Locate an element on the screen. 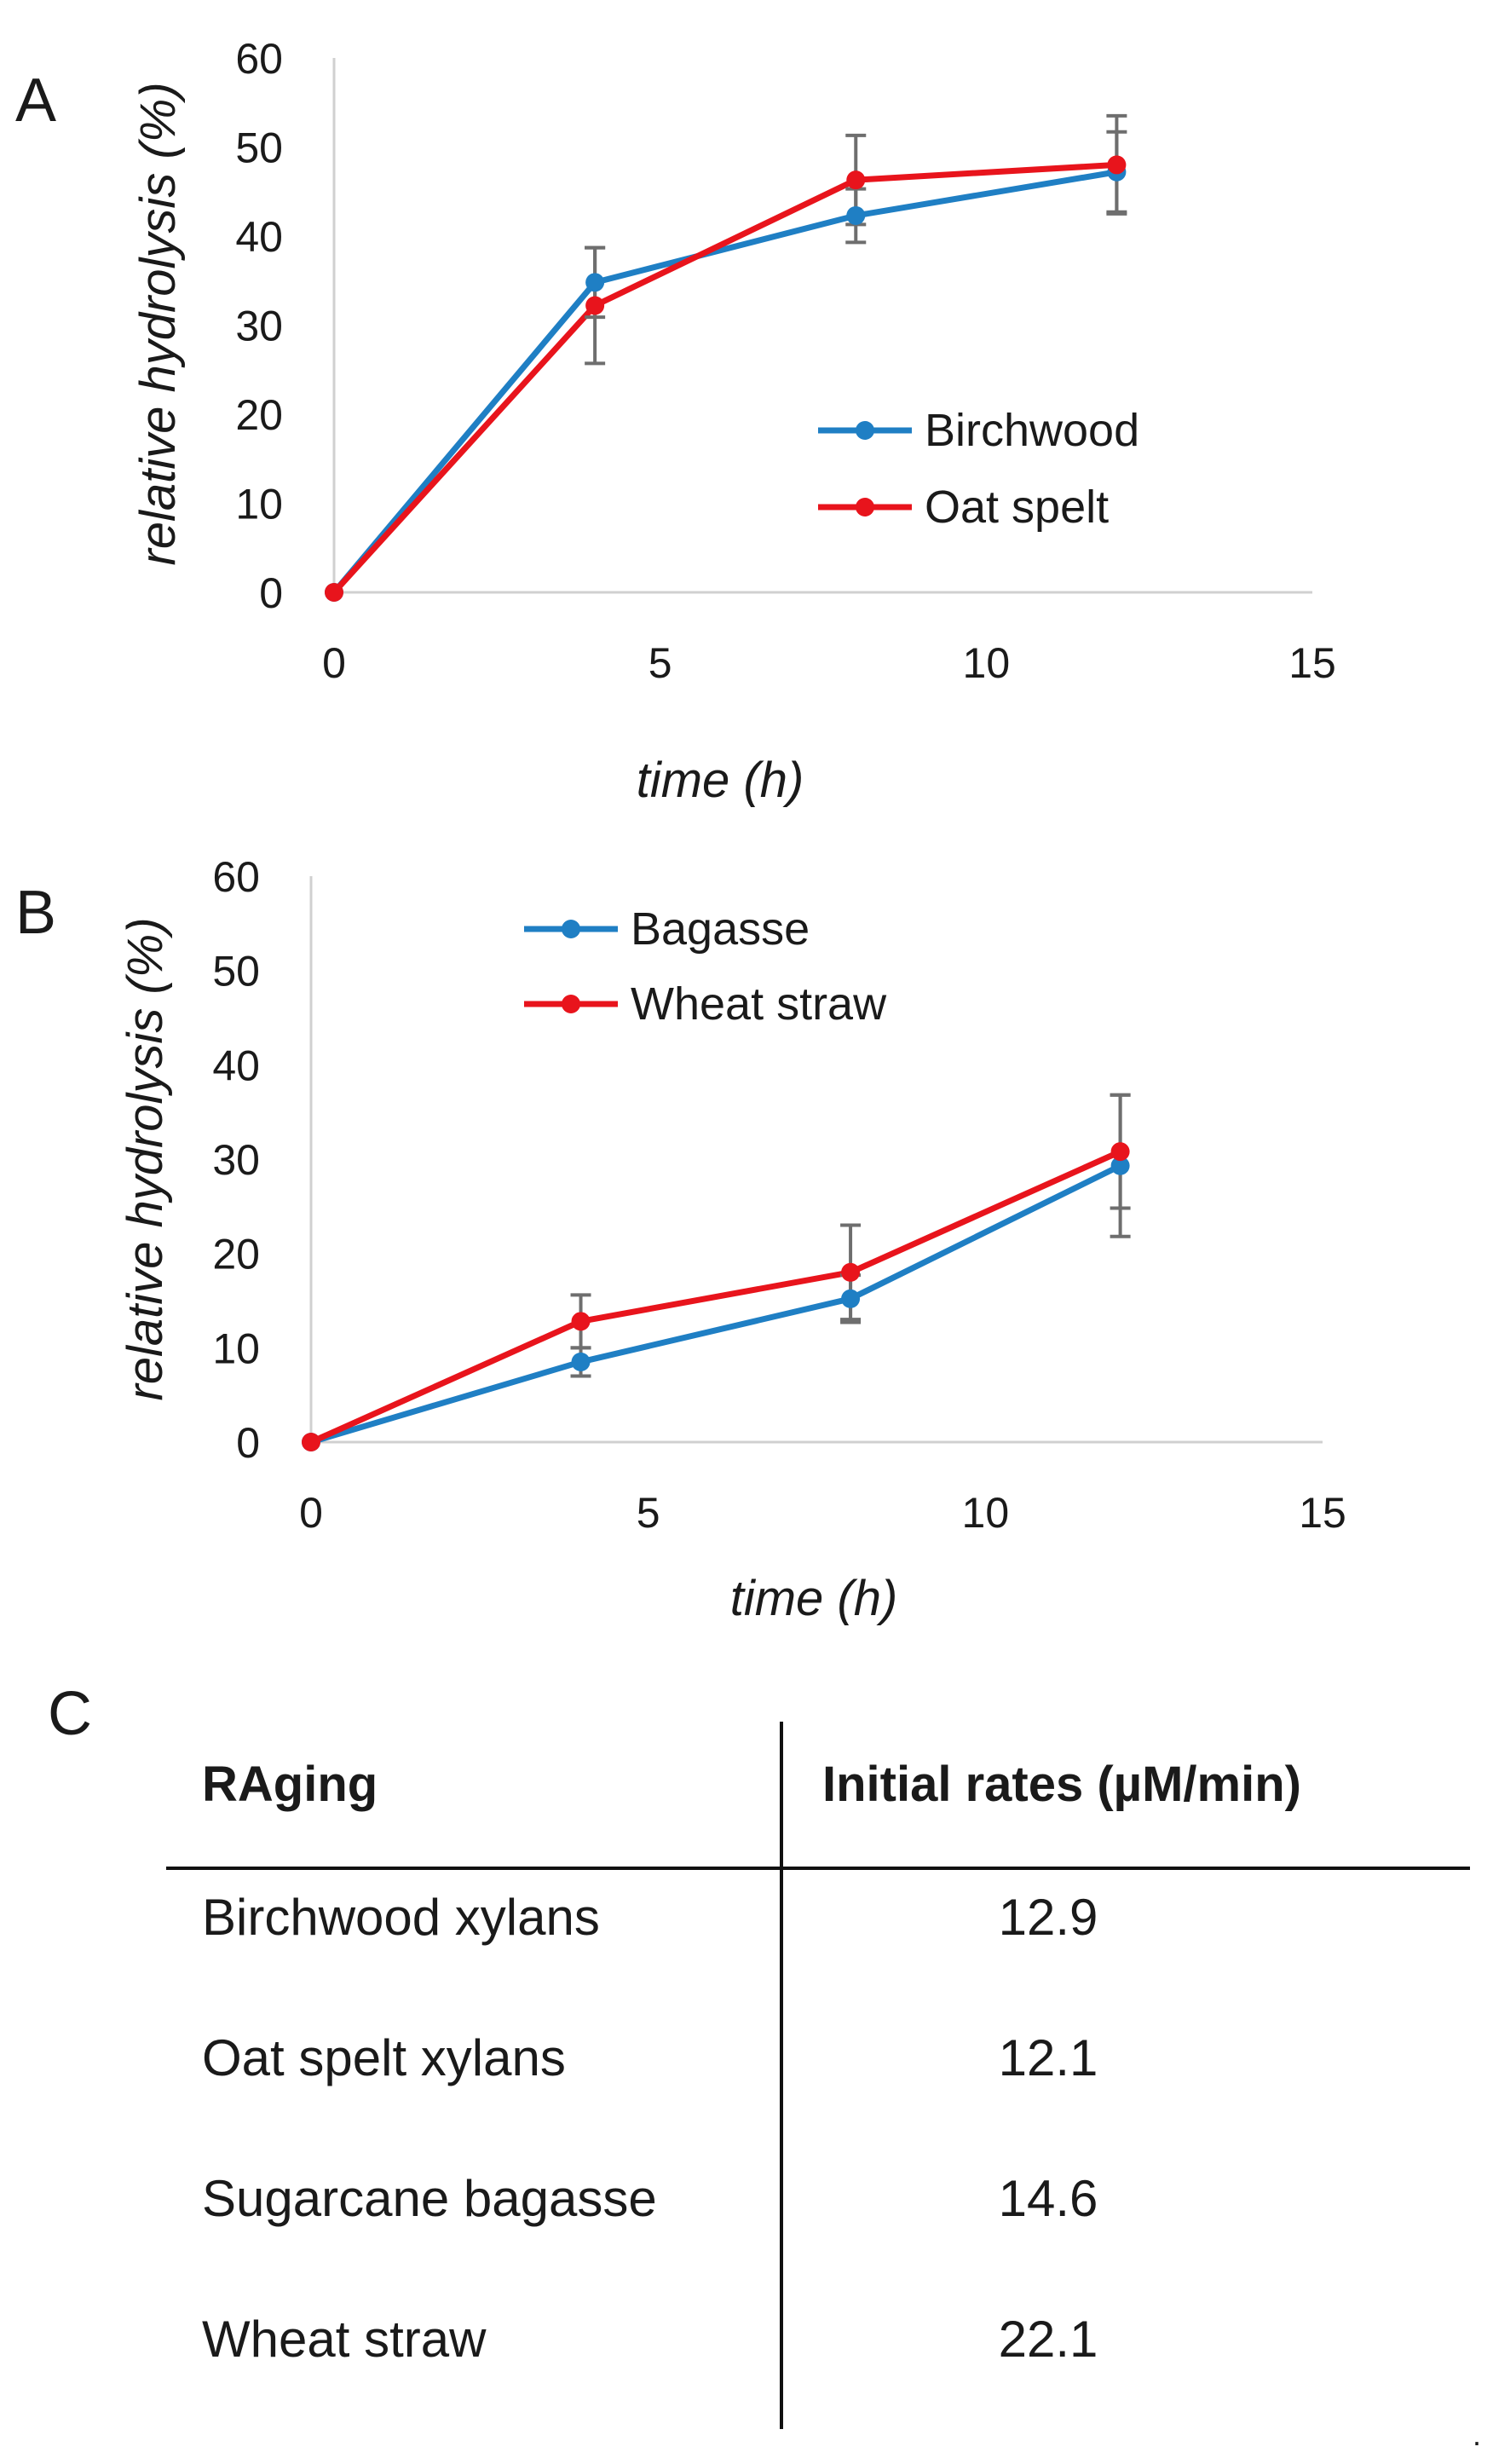 This screenshot has height=2464, width=1493. panel-letter-c: C is located at coordinates (70, 1714).